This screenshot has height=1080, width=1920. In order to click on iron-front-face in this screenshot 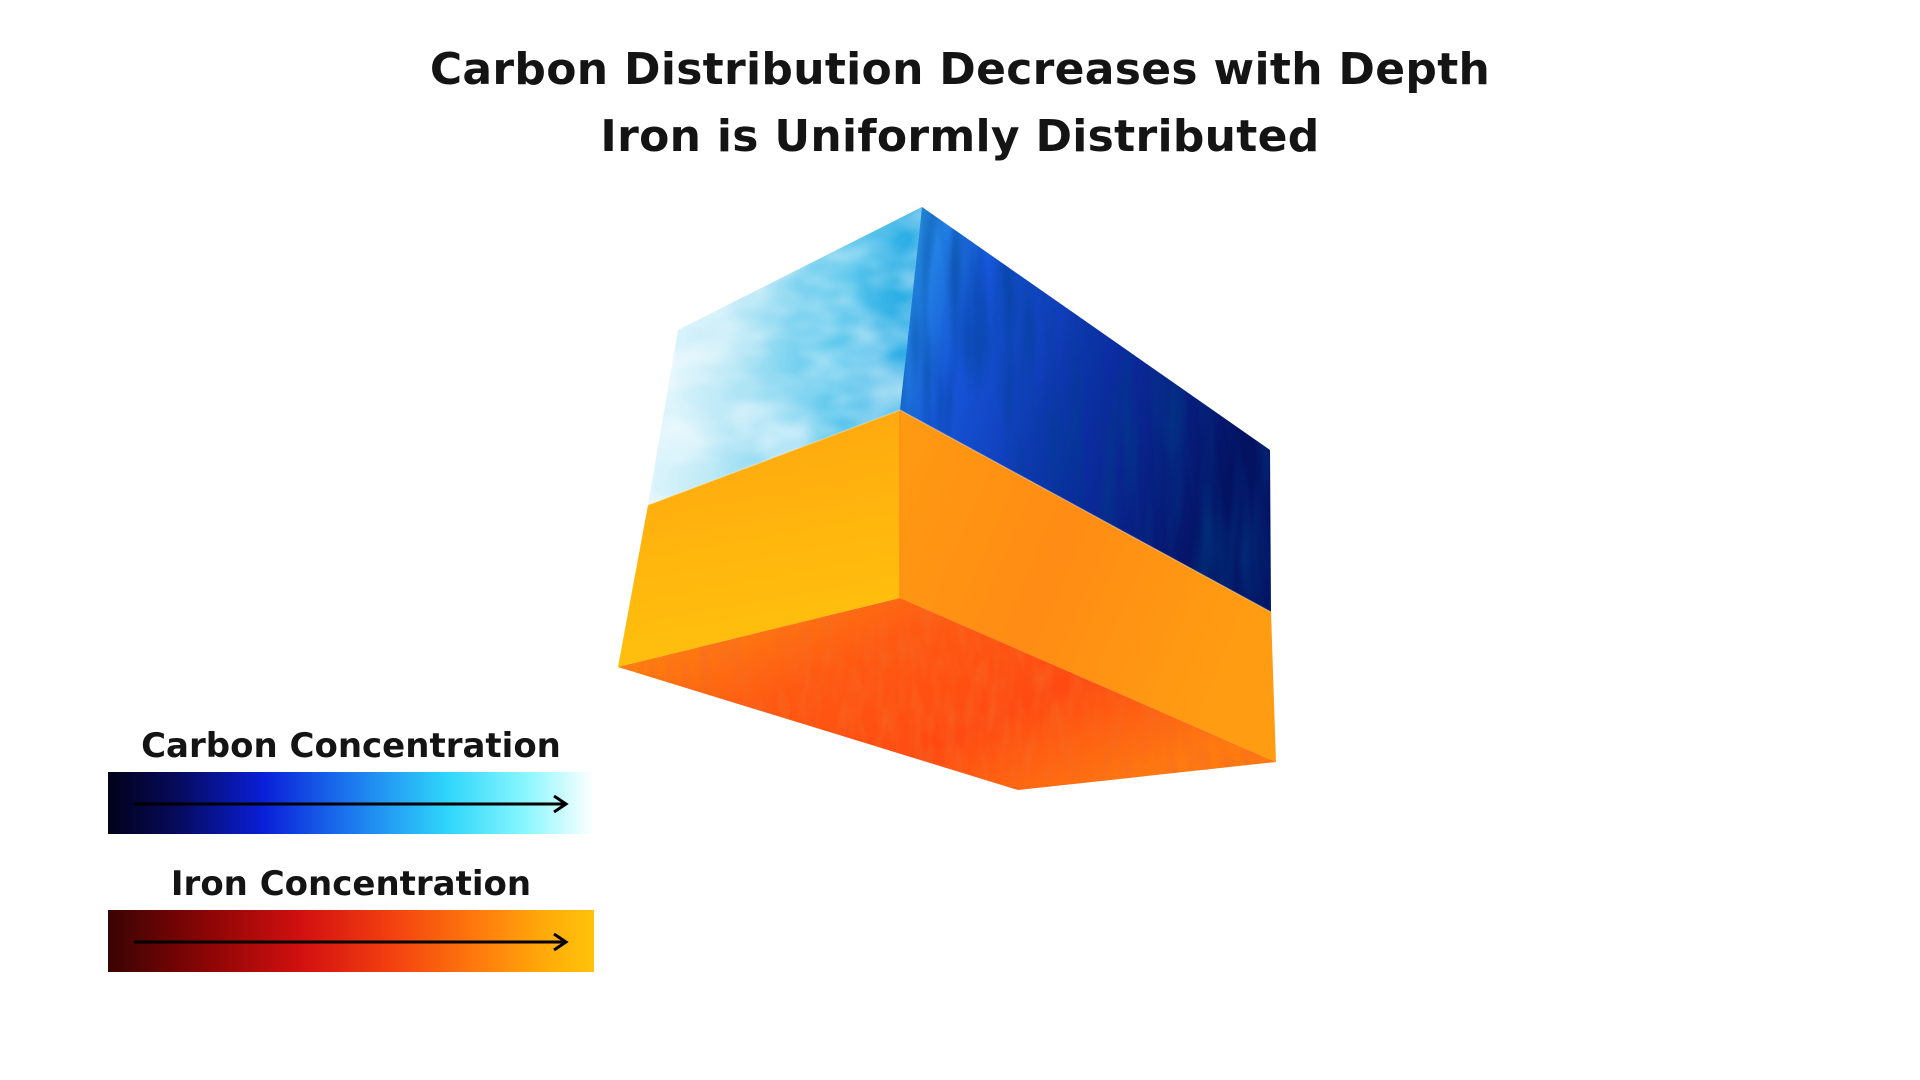, I will do `click(759, 538)`.